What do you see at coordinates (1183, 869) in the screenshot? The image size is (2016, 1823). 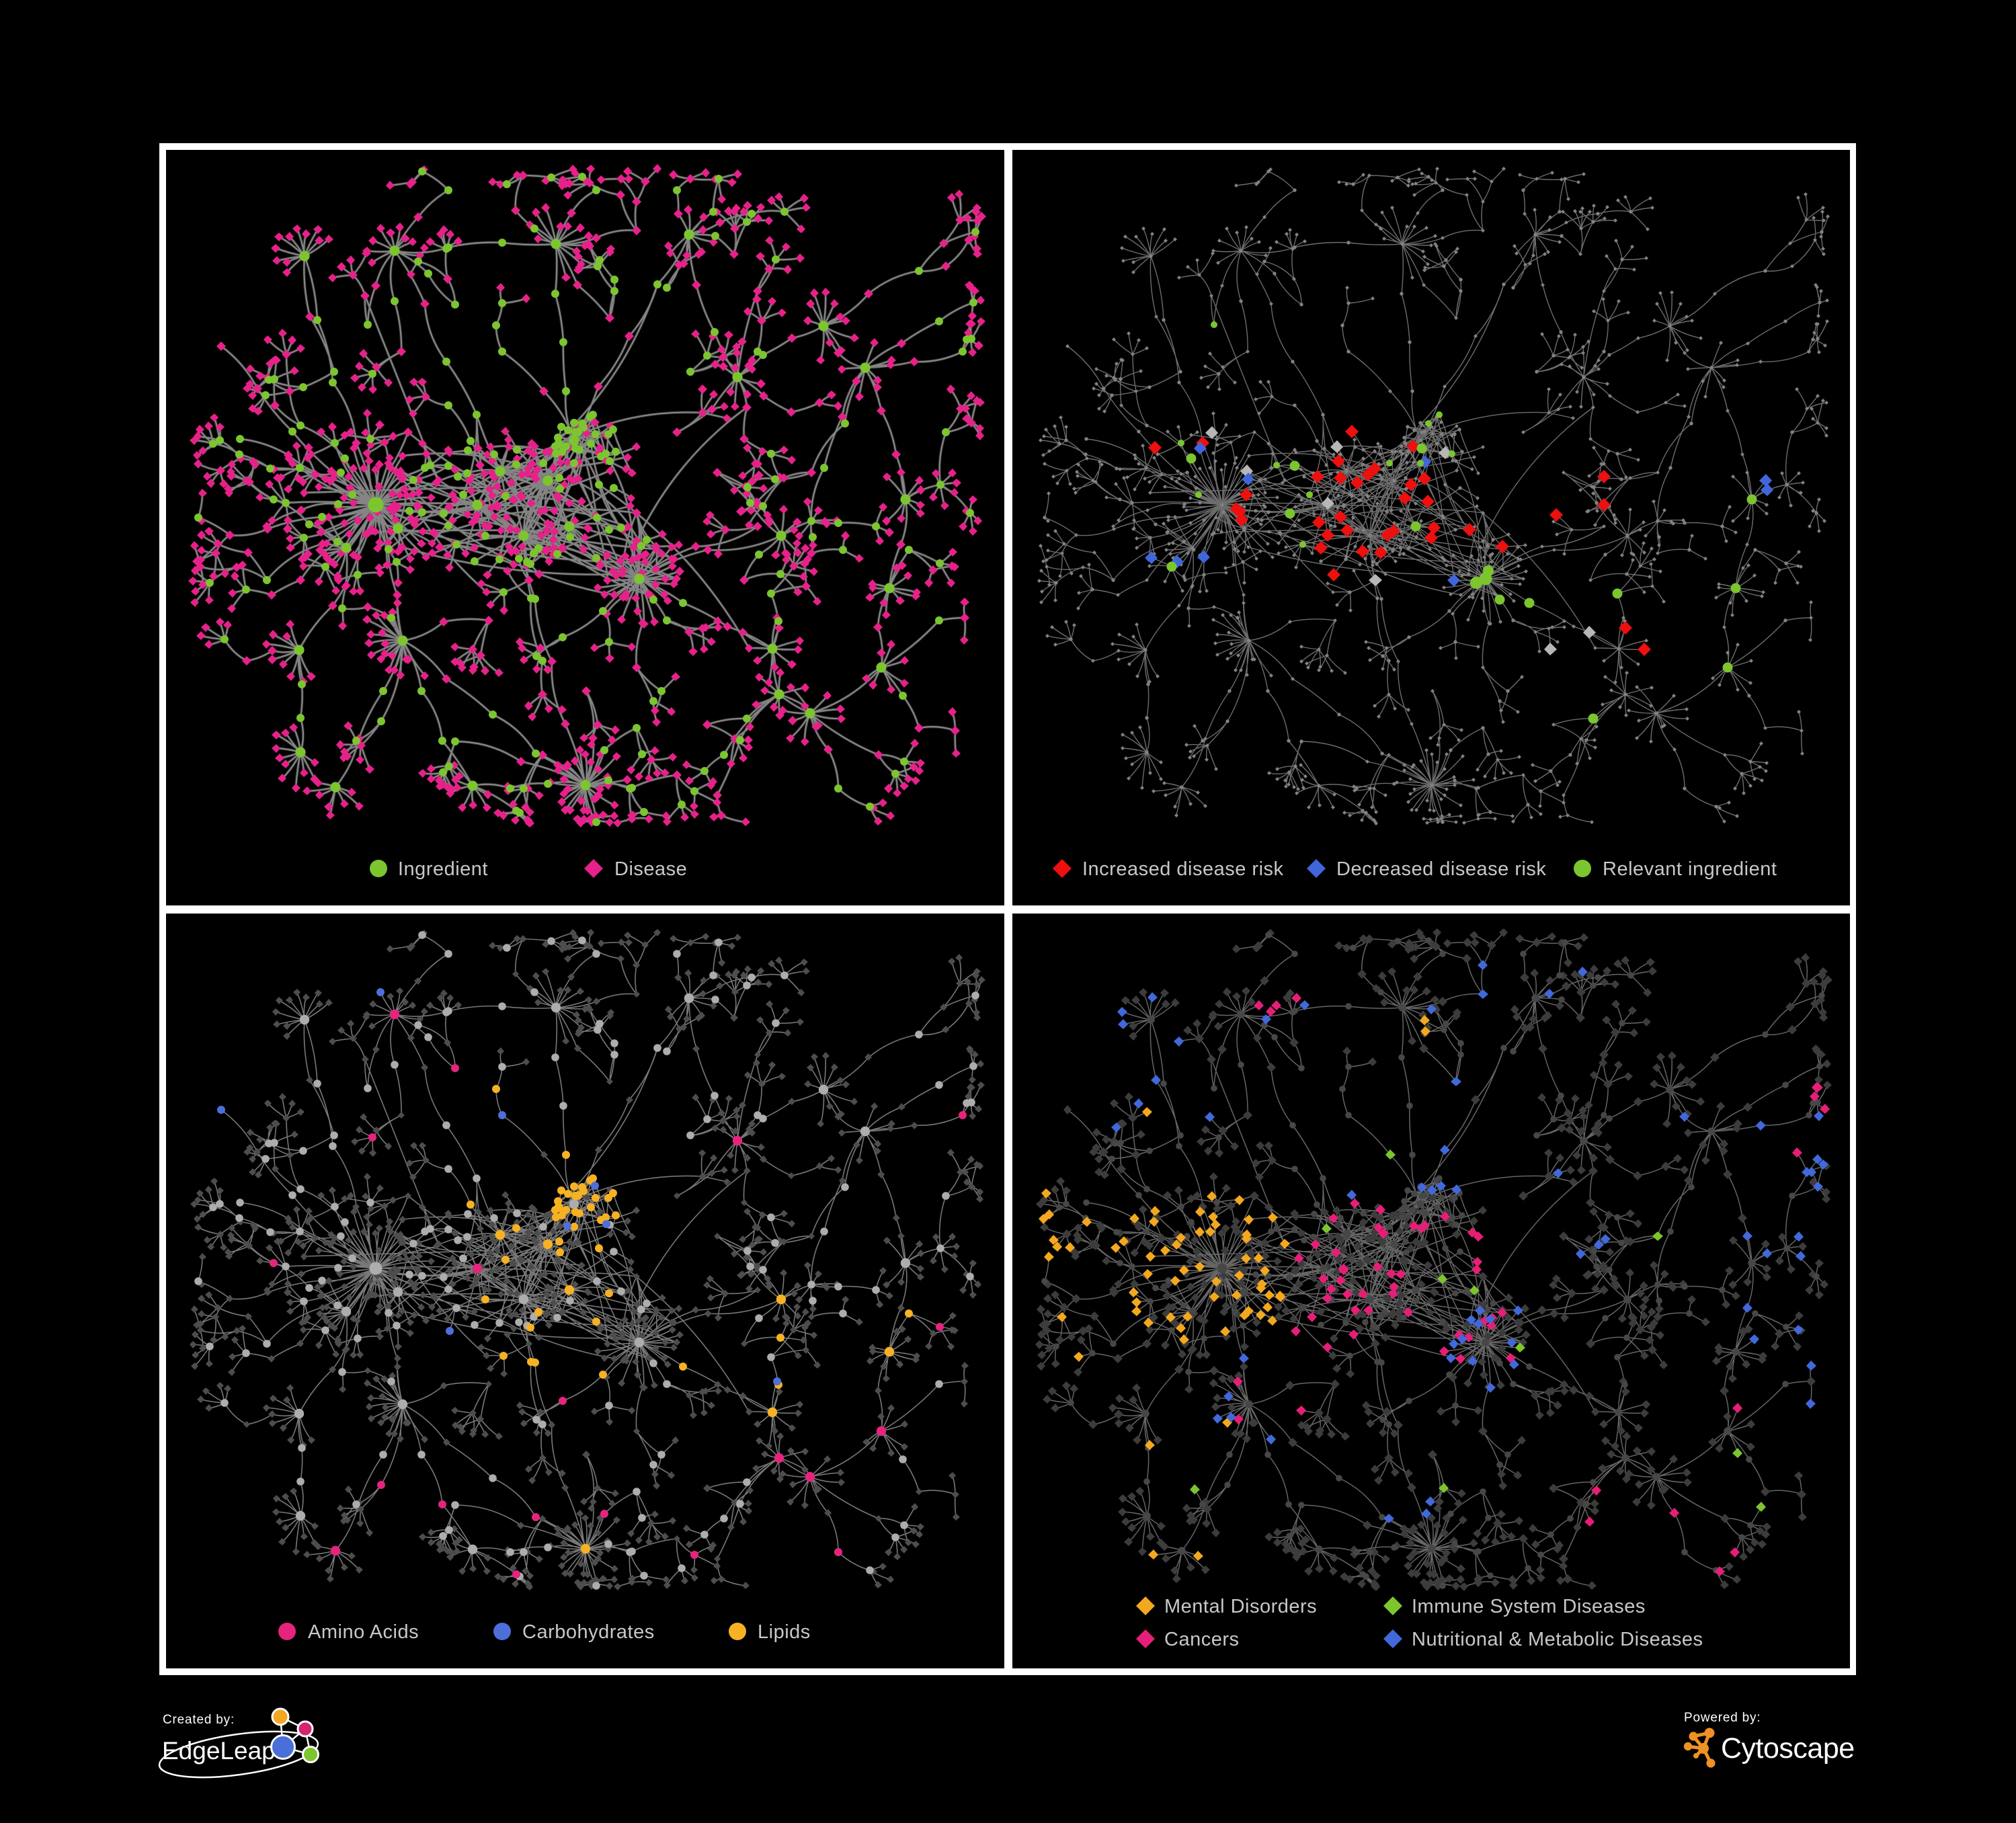 I see `svg-text: Increased disease risk` at bounding box center [1183, 869].